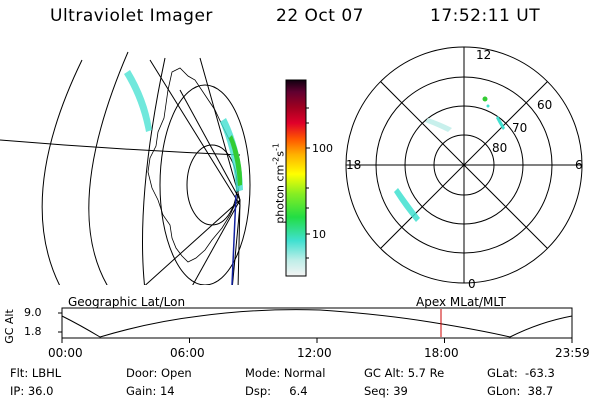 This screenshot has width=600, height=400. What do you see at coordinates (314, 353) in the screenshot?
I see `time-tick-2: 12:00` at bounding box center [314, 353].